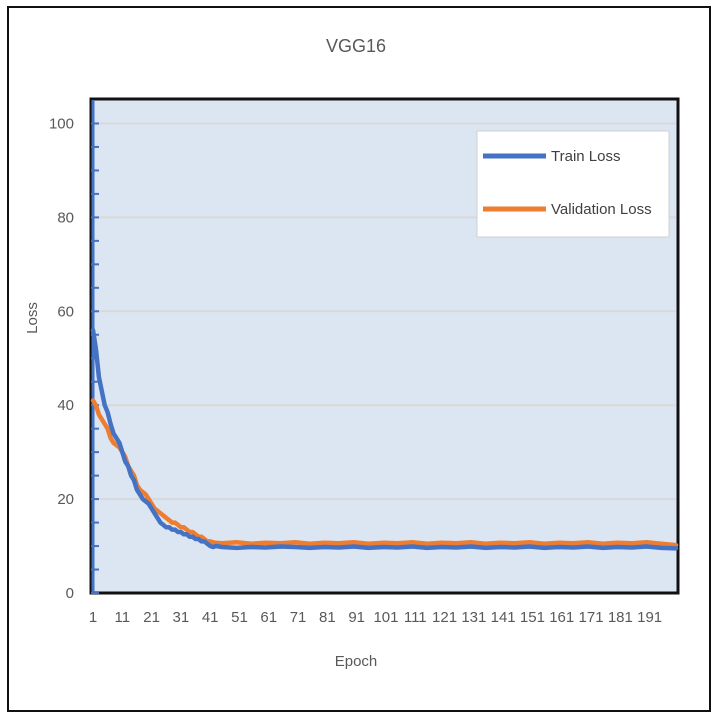 The height and width of the screenshot is (718, 720). What do you see at coordinates (298, 617) in the screenshot?
I see `x-tick-label: 71` at bounding box center [298, 617].